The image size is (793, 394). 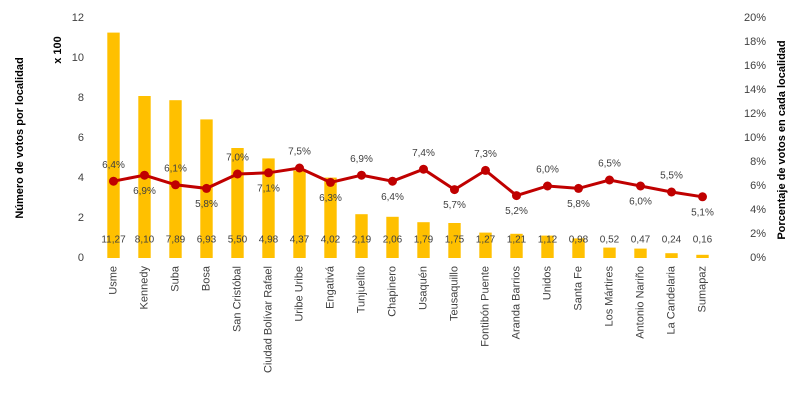 What do you see at coordinates (755, 66) in the screenshot?
I see `y2-tick-label: 16%` at bounding box center [755, 66].